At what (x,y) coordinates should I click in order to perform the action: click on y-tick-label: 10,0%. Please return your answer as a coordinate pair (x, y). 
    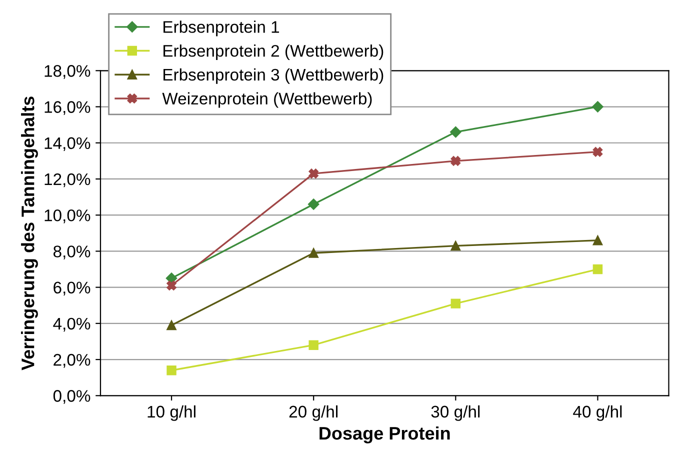
    Looking at the image, I should click on (67, 216).